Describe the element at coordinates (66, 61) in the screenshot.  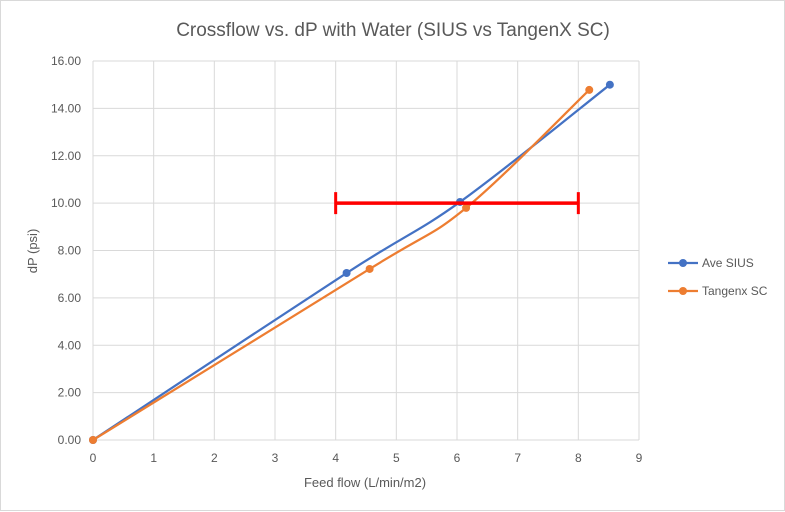
I see `y-tick-label: 16.00` at that location.